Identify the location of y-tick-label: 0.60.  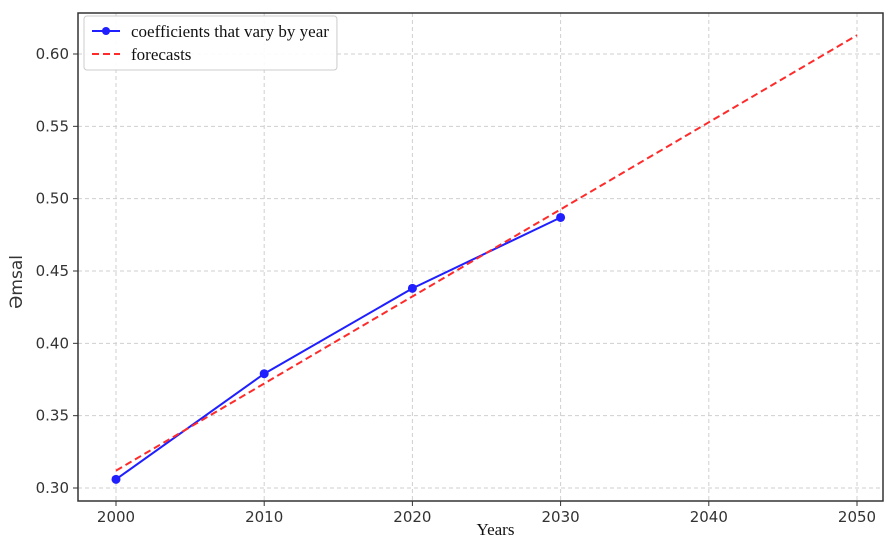
(52, 54).